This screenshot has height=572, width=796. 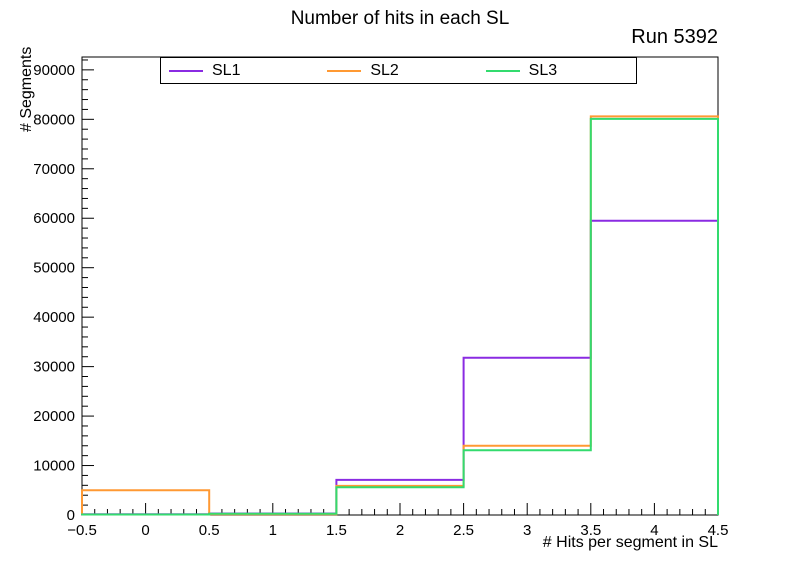 I want to click on x-tick-label: 2.5, so click(x=463, y=530).